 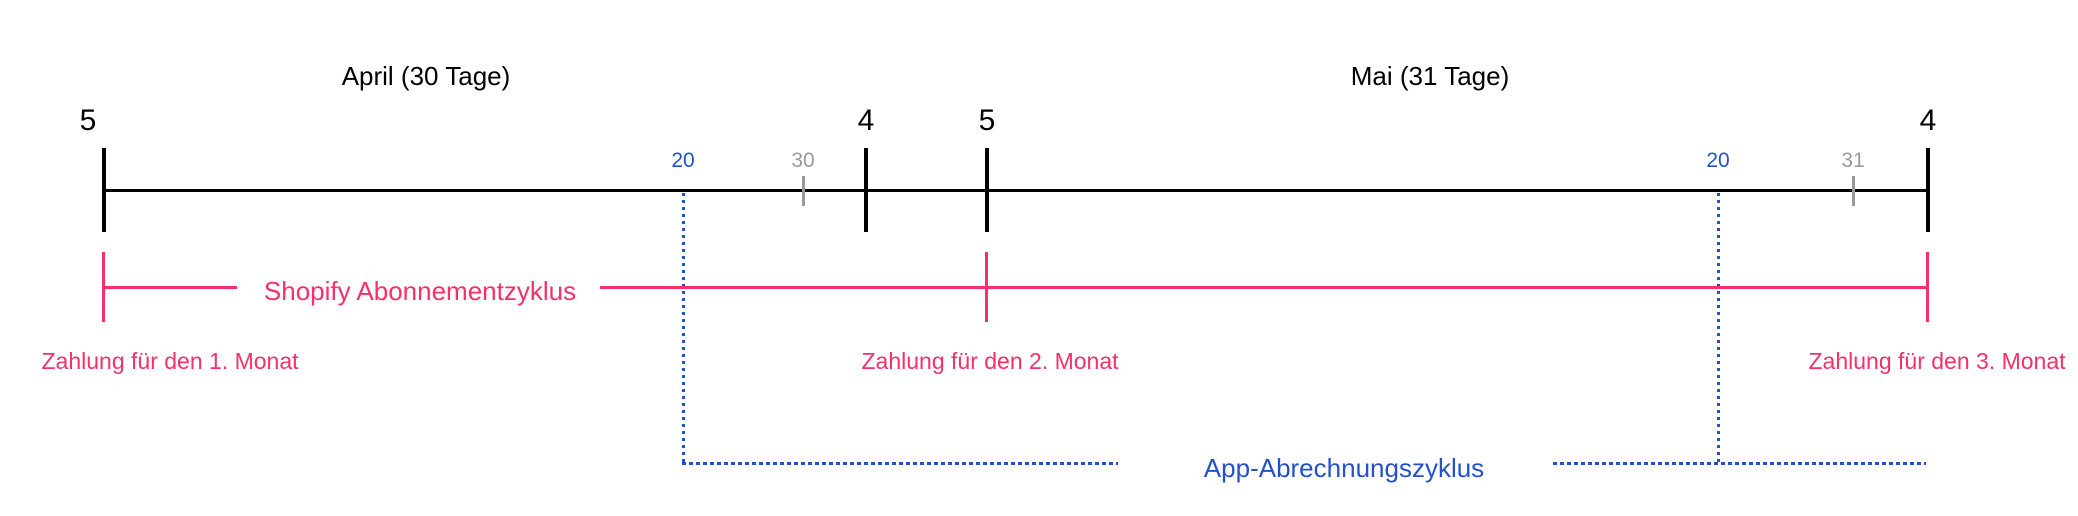 I want to click on shopify-cycle-label: Shopify Abonnementzyklus, so click(x=420, y=291).